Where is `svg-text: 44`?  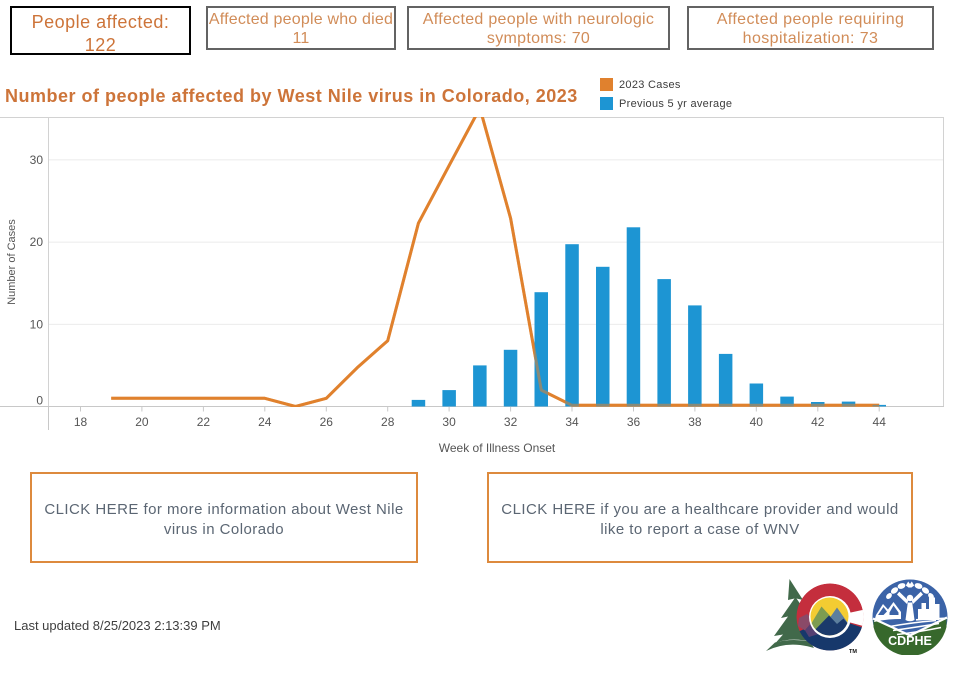 svg-text: 44 is located at coordinates (880, 422).